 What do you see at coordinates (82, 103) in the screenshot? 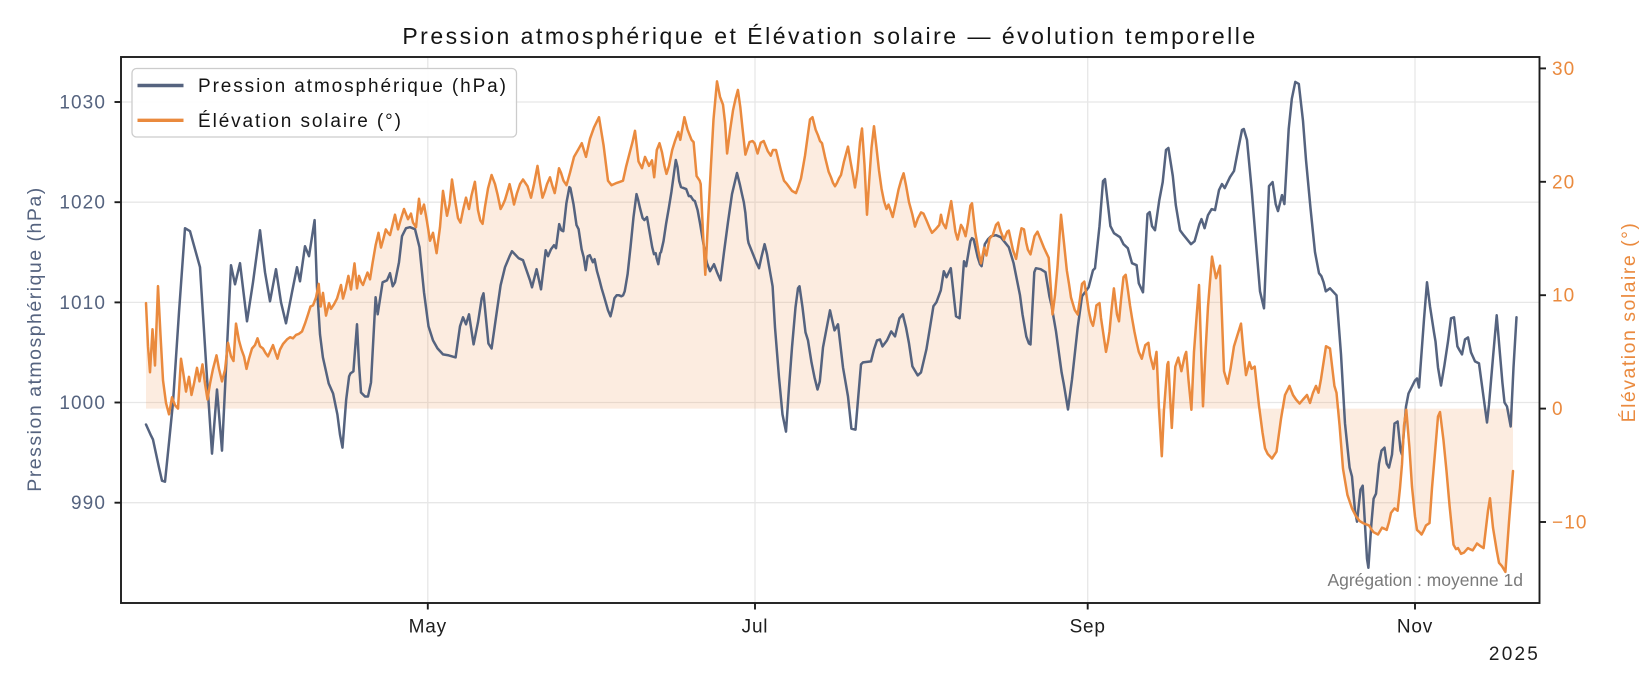
I see `svg-text: 1030` at bounding box center [82, 103].